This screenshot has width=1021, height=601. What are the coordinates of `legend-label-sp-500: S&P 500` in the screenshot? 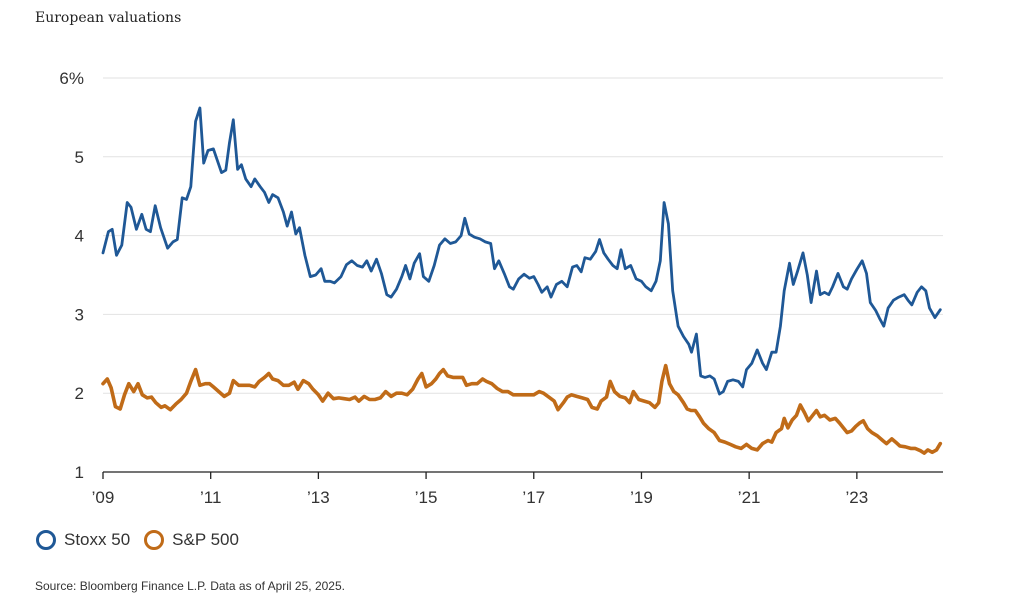 It's located at (205, 539).